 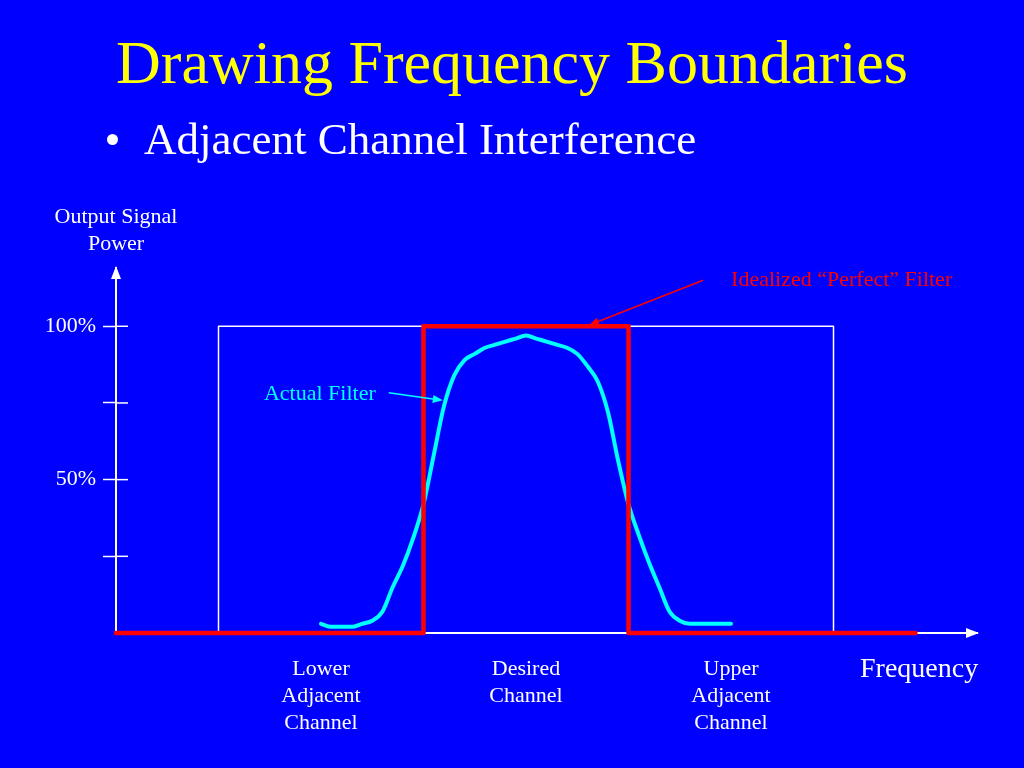 What do you see at coordinates (512, 62) in the screenshot?
I see `chart-title: Drawing Frequency Boundaries` at bounding box center [512, 62].